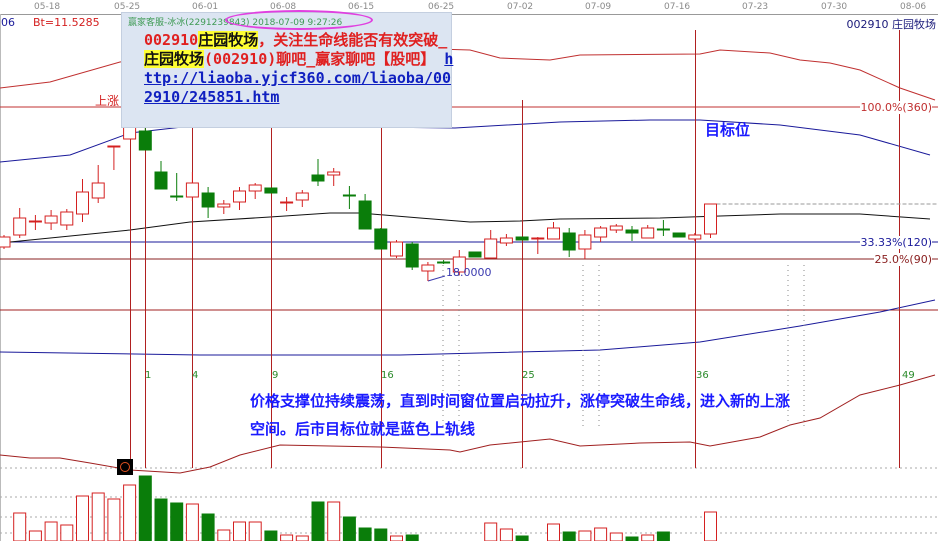  I want to click on date-tick: 06-15, so click(361, 7).